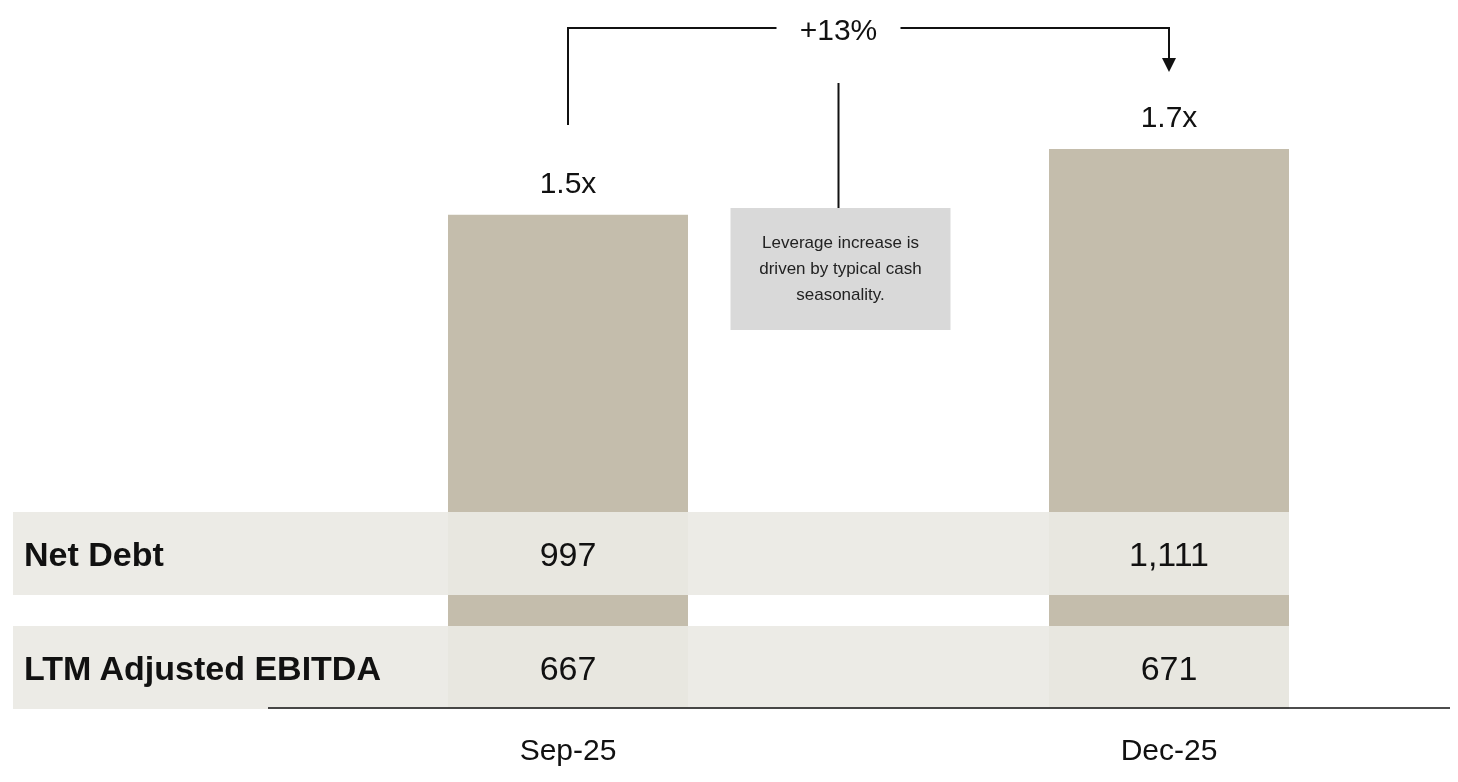 The image size is (1458, 782). I want to click on x-tick-label: Dec-25, so click(1169, 749).